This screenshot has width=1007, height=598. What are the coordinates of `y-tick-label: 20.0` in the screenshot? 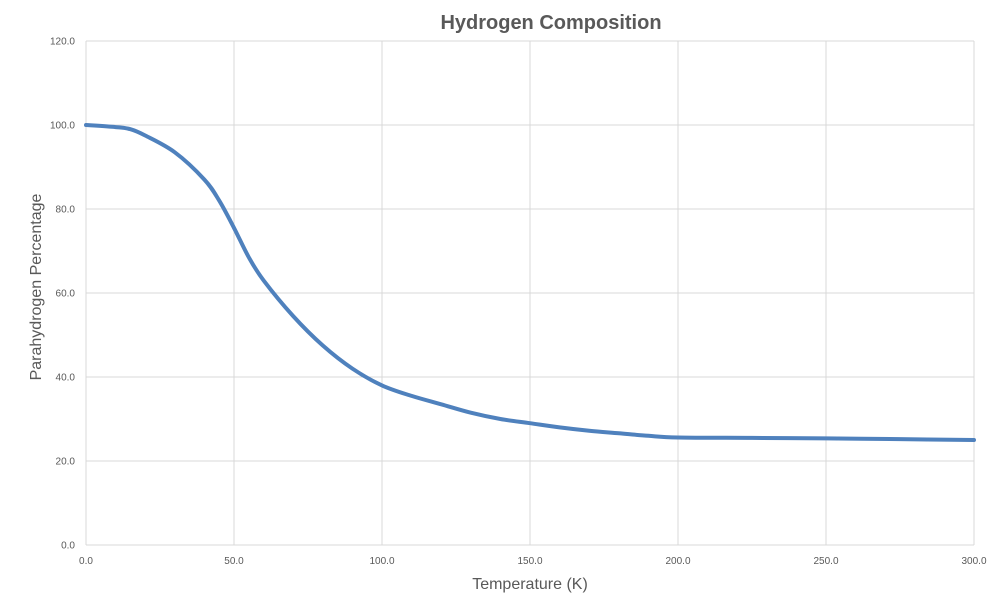 It's located at (66, 462).